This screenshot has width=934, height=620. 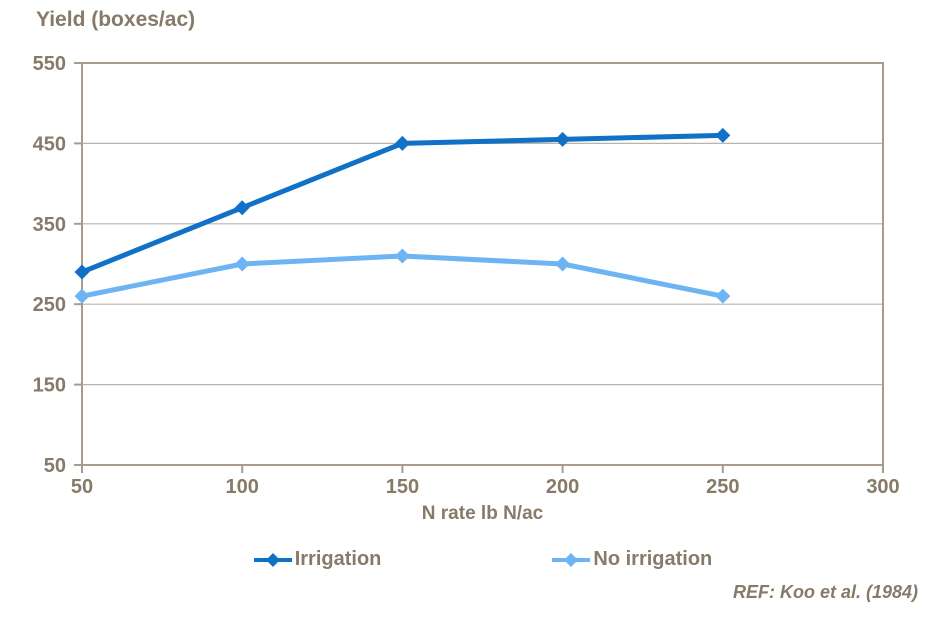 I want to click on x-tick-label: 50, so click(x=82, y=487).